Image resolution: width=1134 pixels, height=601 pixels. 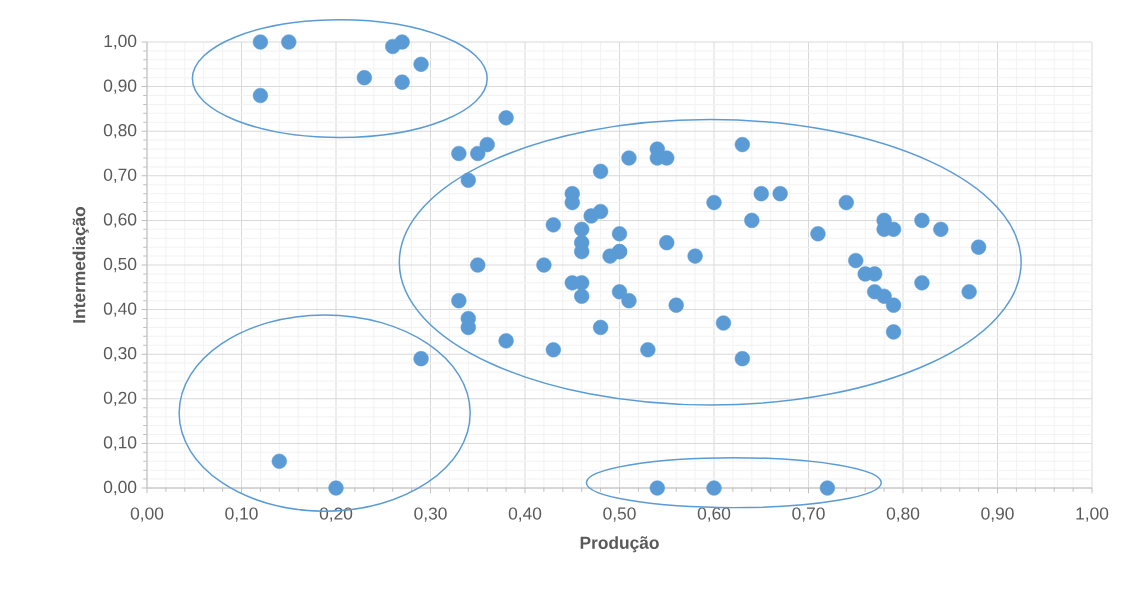 What do you see at coordinates (619, 544) in the screenshot?
I see `x-axis-title: Produção` at bounding box center [619, 544].